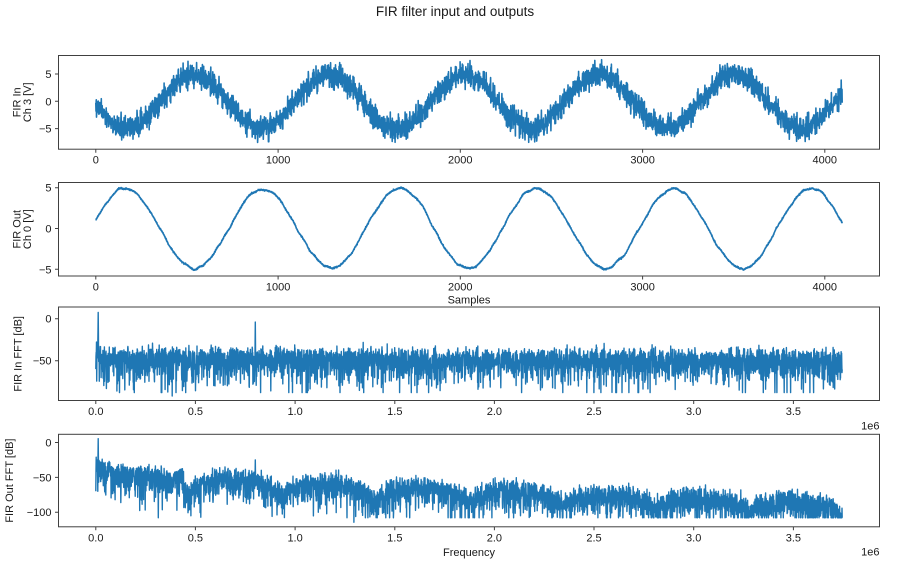  Describe the element at coordinates (28, 102) in the screenshot. I see `svg-text: Ch 3 [V]` at that location.